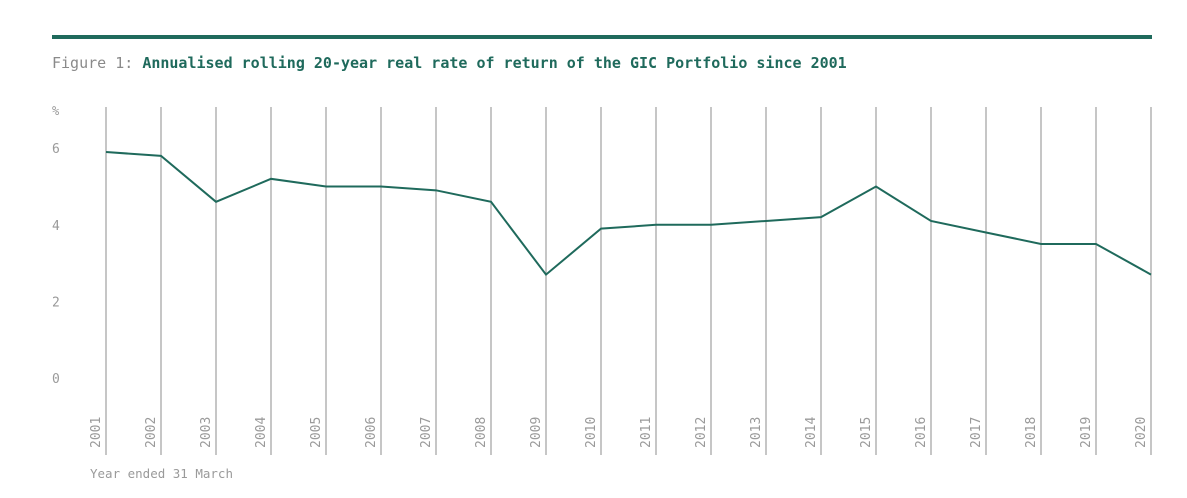 This screenshot has width=1187, height=498. Describe the element at coordinates (56, 379) in the screenshot. I see `y-tick-label: 0` at that location.